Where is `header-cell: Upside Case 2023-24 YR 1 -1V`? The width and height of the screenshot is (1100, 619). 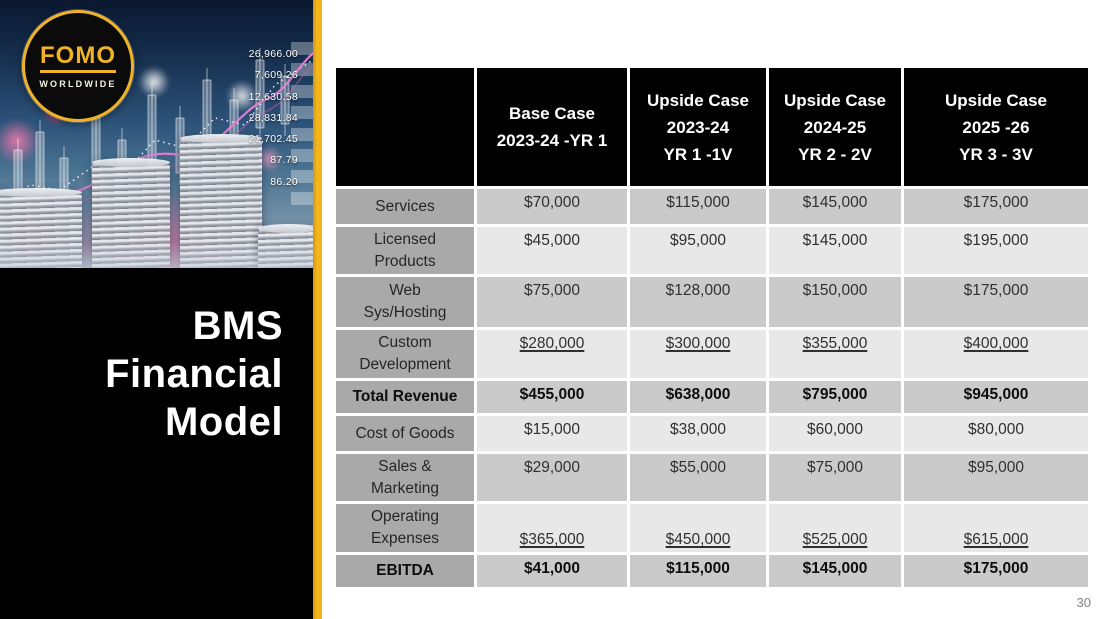
header-cell: Upside Case 2023-24 YR 1 -1V is located at coordinates (698, 127).